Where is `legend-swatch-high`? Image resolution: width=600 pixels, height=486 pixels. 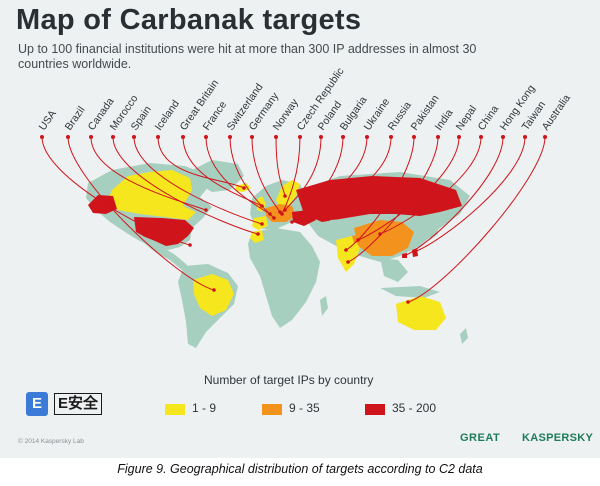
legend-swatch-high is located at coordinates (375, 409).